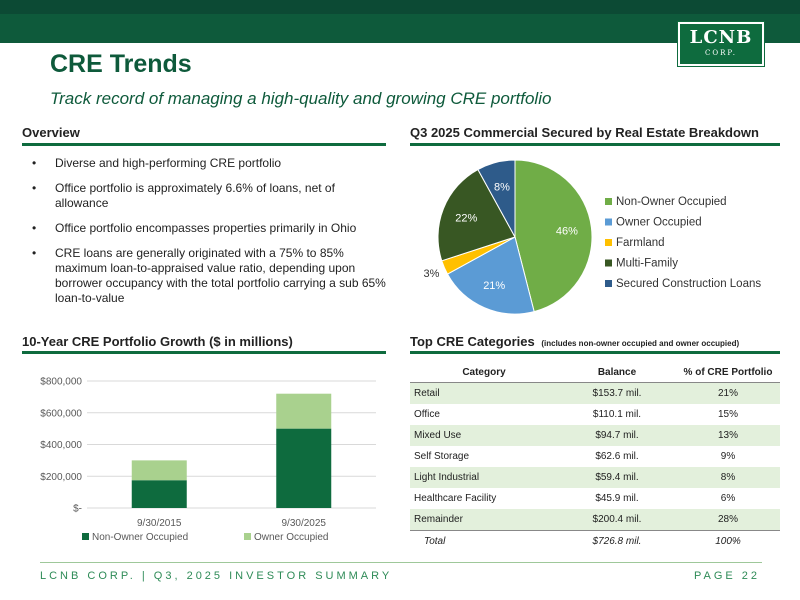 The image size is (800, 600). I want to click on bar-x-tick-label: 9/30/2015, so click(159, 523).